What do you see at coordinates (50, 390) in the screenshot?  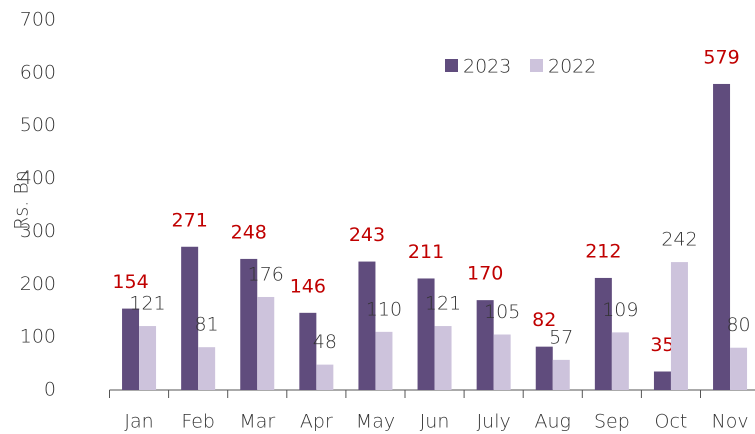 I see `y-tick-label: 0` at bounding box center [50, 390].